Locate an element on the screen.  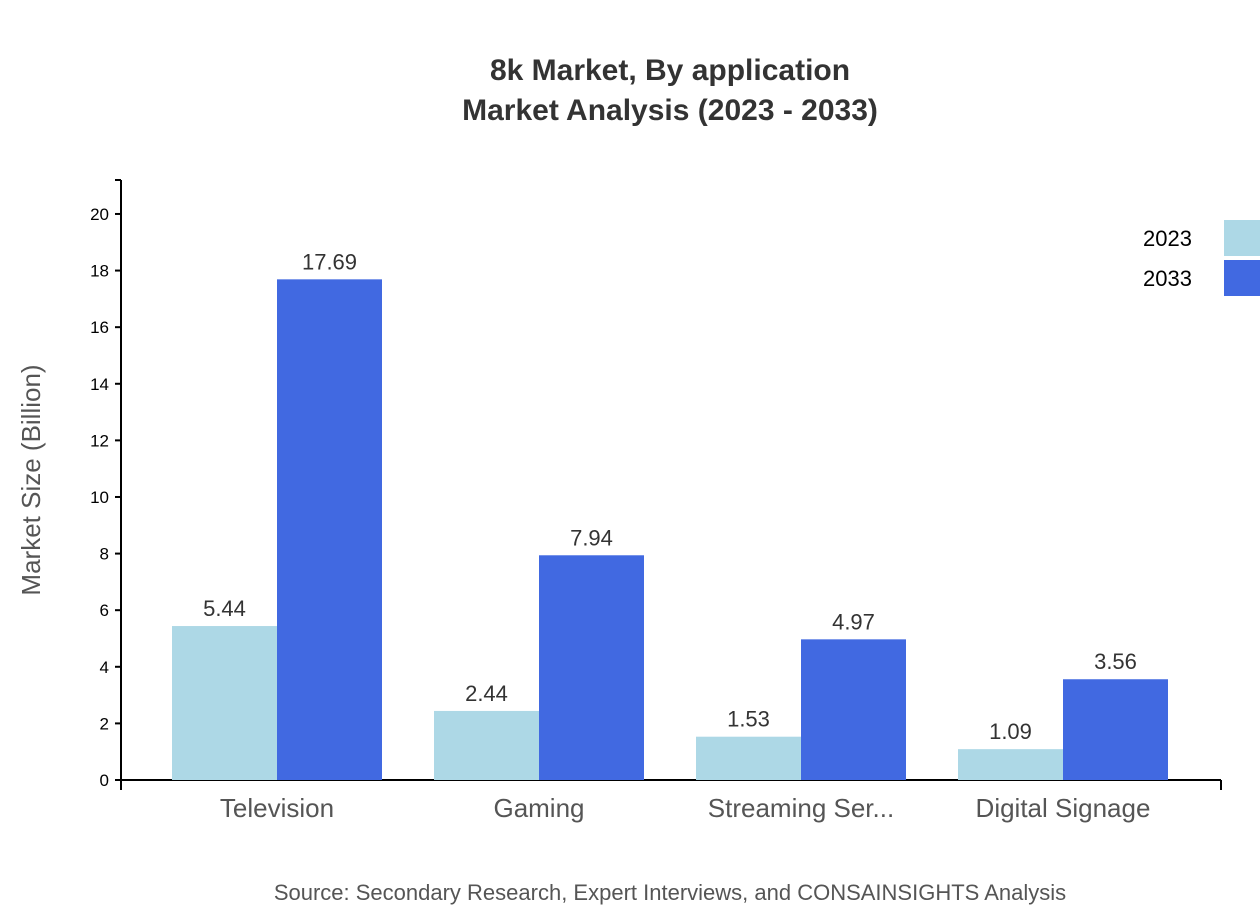
bar-value-label: 17.69 is located at coordinates (329, 261).